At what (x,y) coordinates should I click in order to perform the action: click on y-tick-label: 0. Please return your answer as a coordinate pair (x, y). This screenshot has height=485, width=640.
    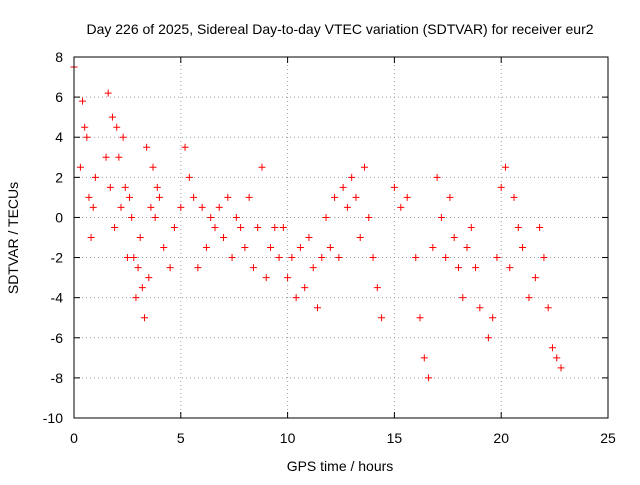
    Looking at the image, I should click on (59, 217).